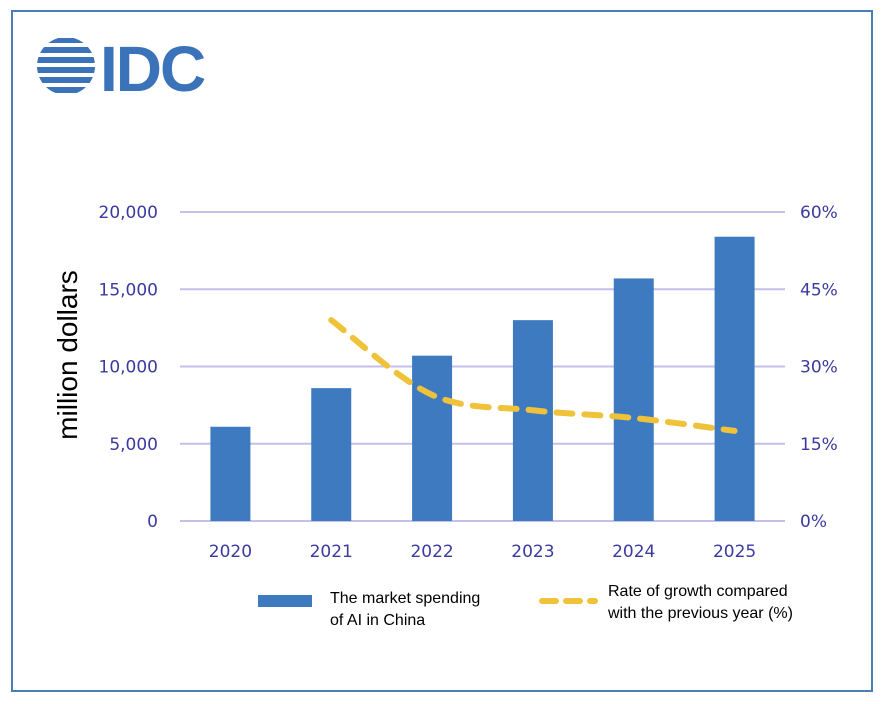 The image size is (886, 704). I want to click on x-tick-label: 2025, so click(734, 552).